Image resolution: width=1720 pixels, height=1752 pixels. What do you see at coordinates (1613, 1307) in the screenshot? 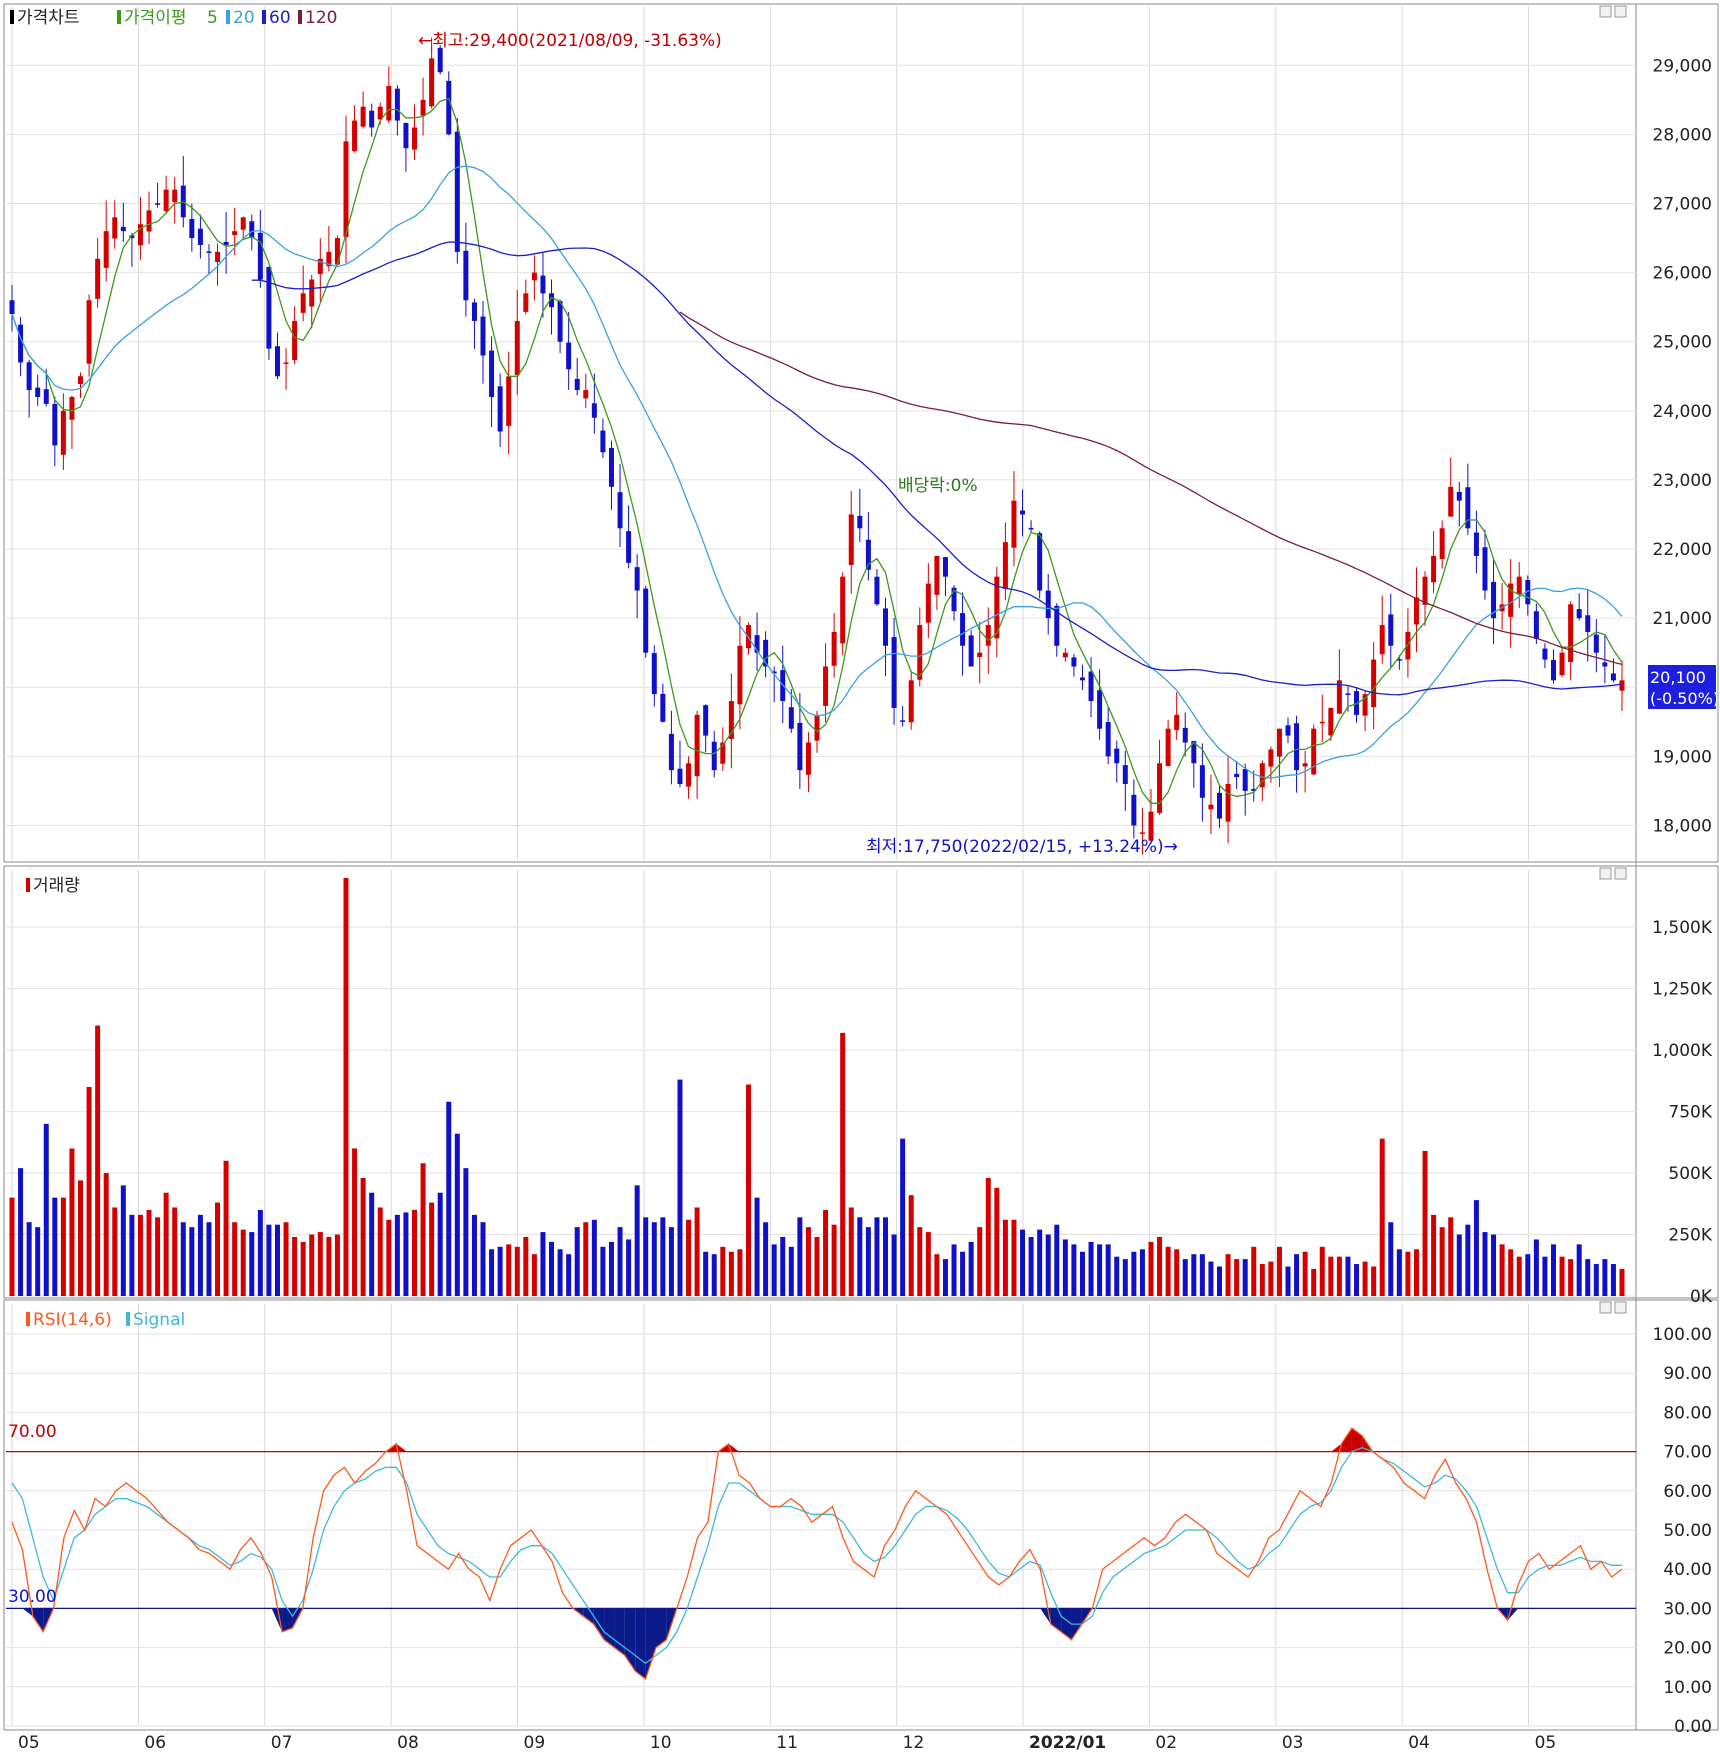
I see `rsi-window-buttons` at bounding box center [1613, 1307].